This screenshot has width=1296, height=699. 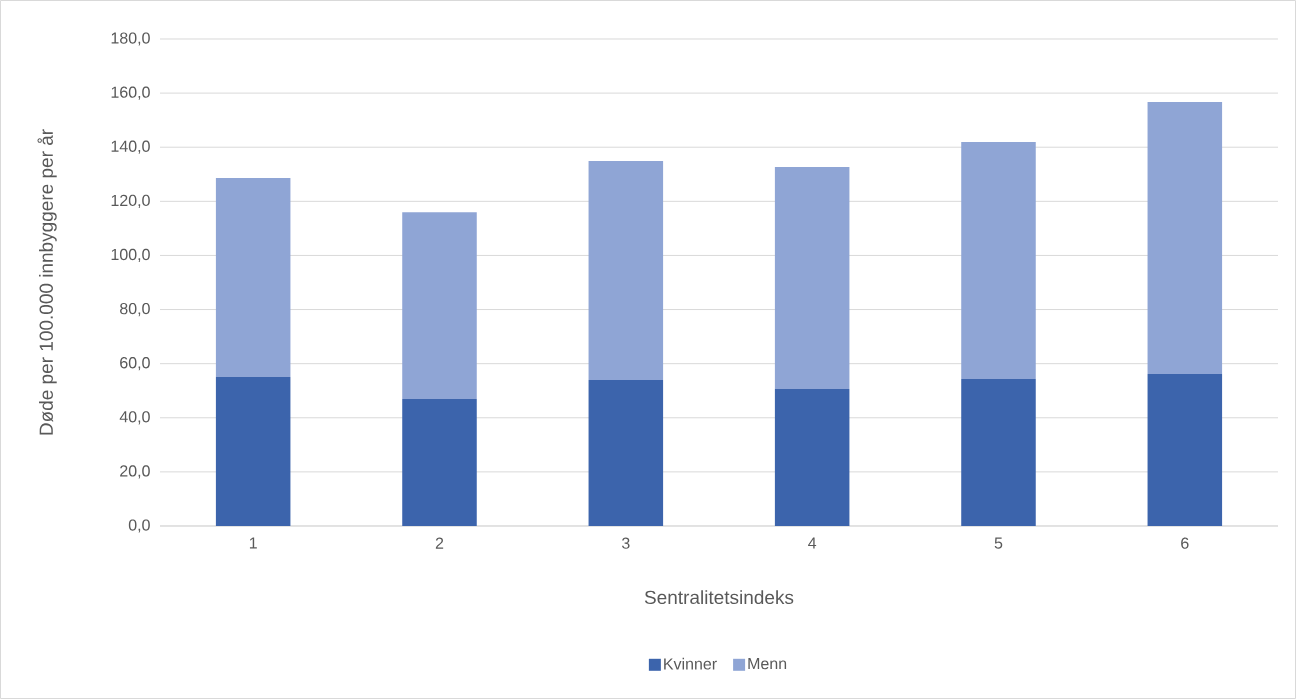 I want to click on x-tick-label: 5, so click(x=998, y=543).